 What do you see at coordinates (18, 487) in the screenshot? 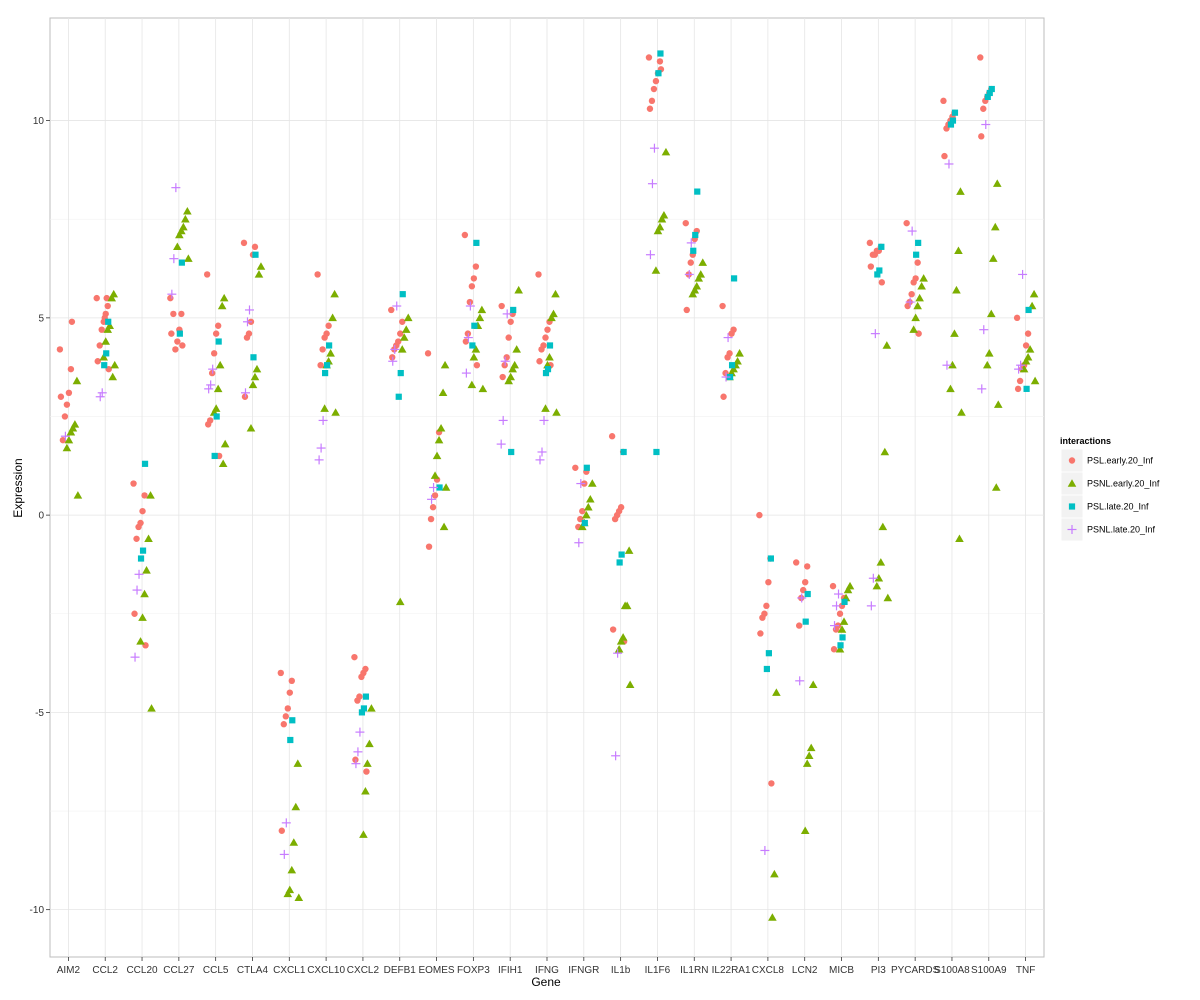
I see `y-axis-title: Expression` at bounding box center [18, 487].